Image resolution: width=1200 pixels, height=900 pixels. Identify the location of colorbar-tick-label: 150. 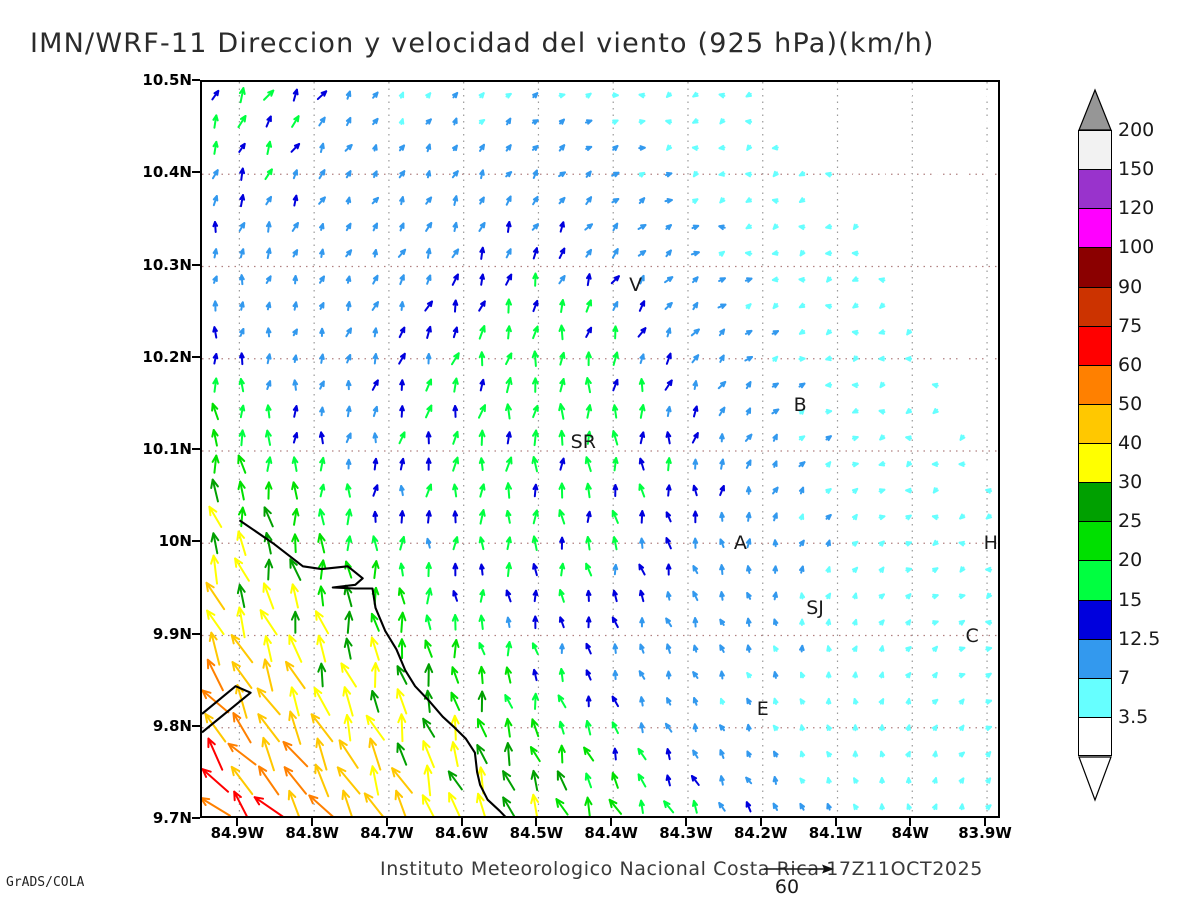
(1136, 169).